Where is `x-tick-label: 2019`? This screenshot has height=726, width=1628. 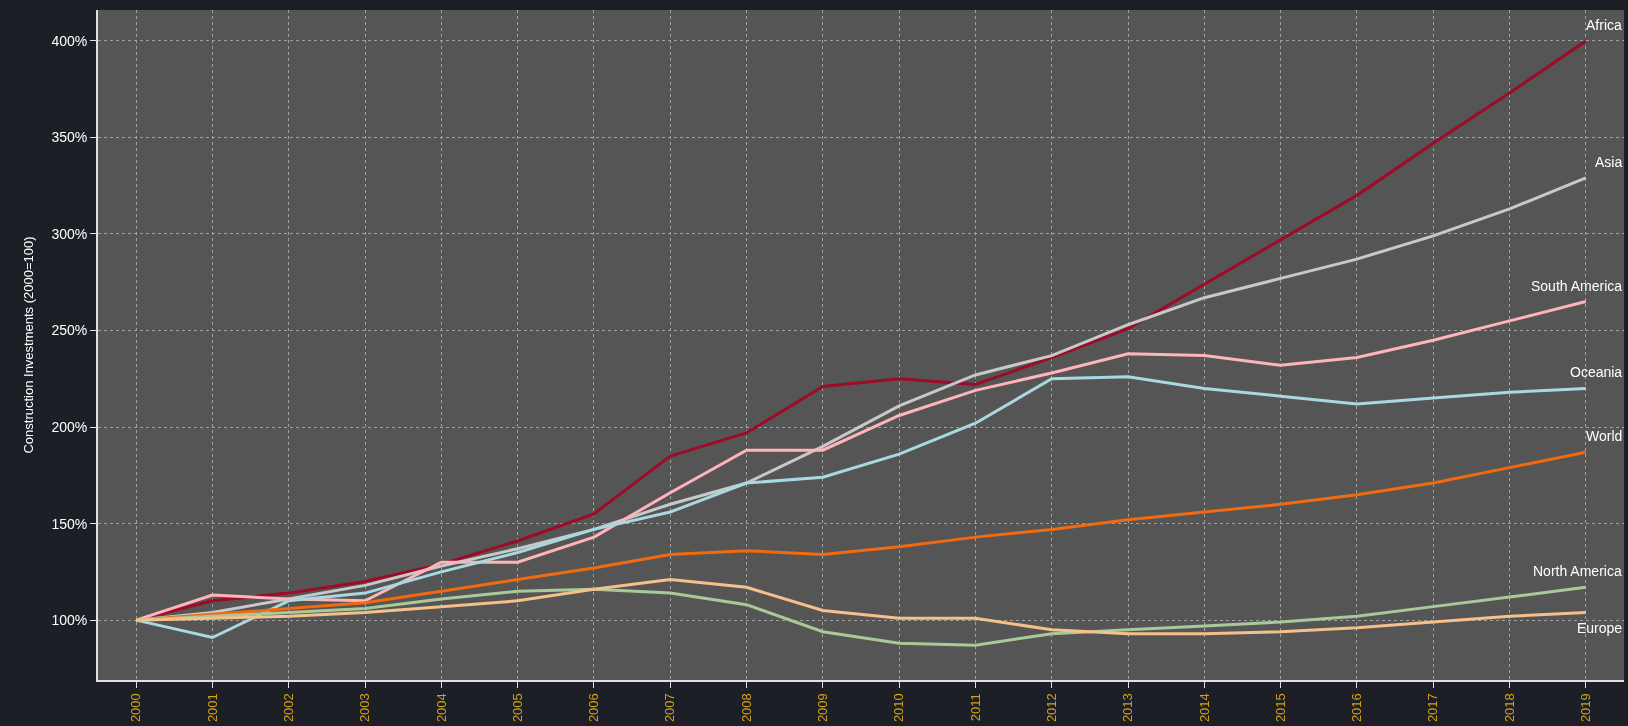
x-tick-label: 2019 is located at coordinates (1586, 708).